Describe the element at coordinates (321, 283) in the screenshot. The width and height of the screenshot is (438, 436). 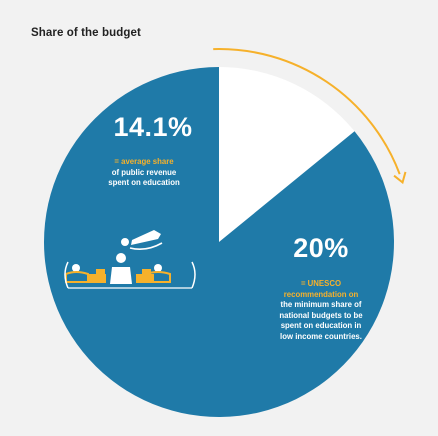
I see `right-callout-line1: = UNESCO` at that location.